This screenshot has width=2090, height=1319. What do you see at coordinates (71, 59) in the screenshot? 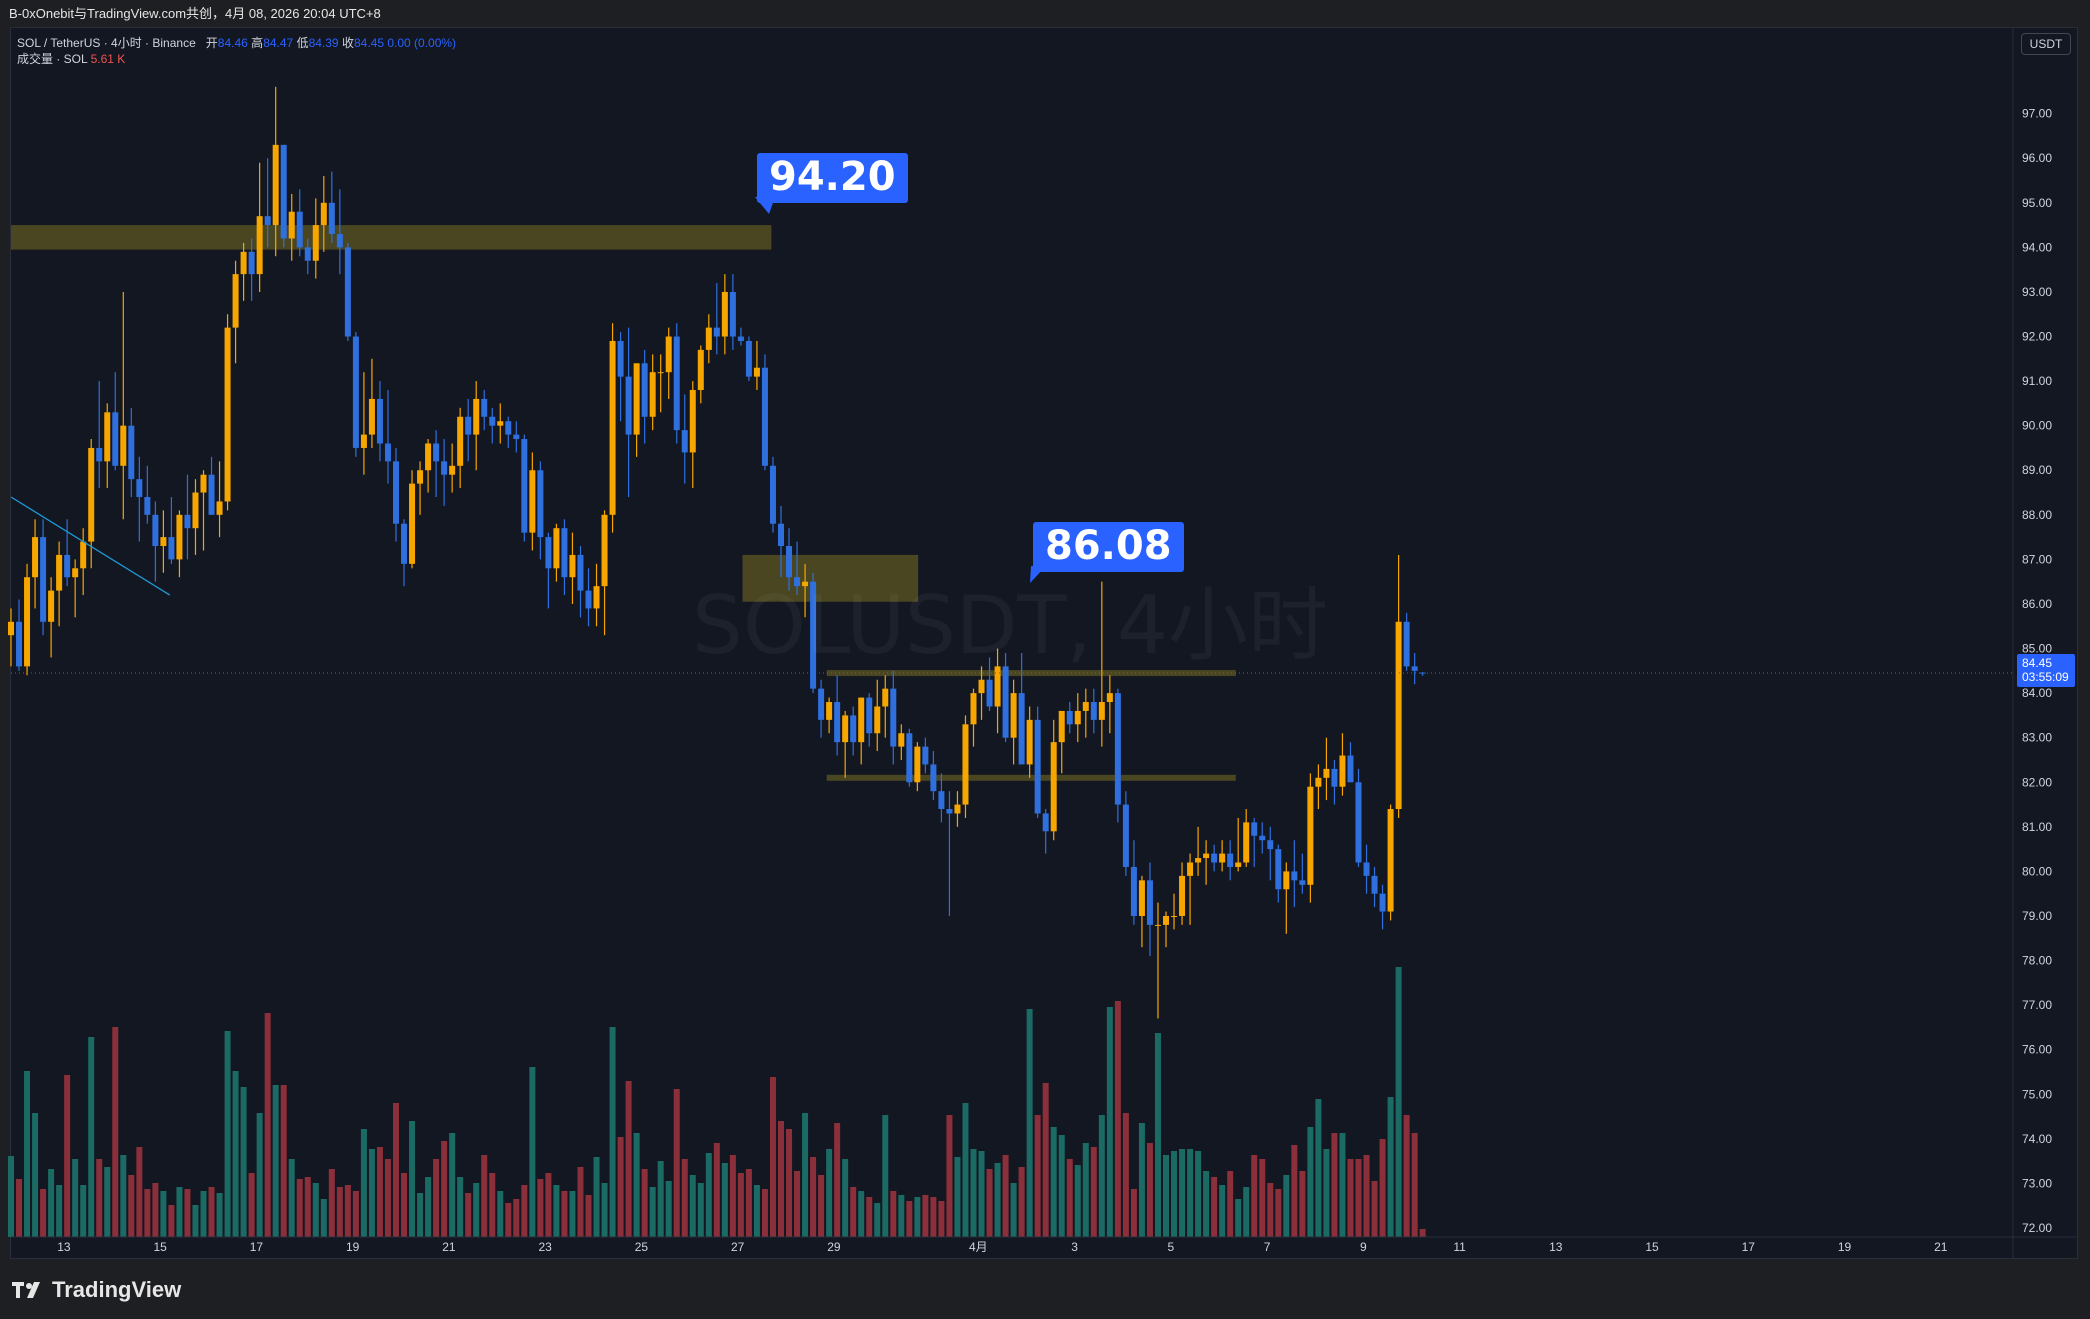
I see `volume-legend: 成交量 · SOL 5.61 K` at bounding box center [71, 59].